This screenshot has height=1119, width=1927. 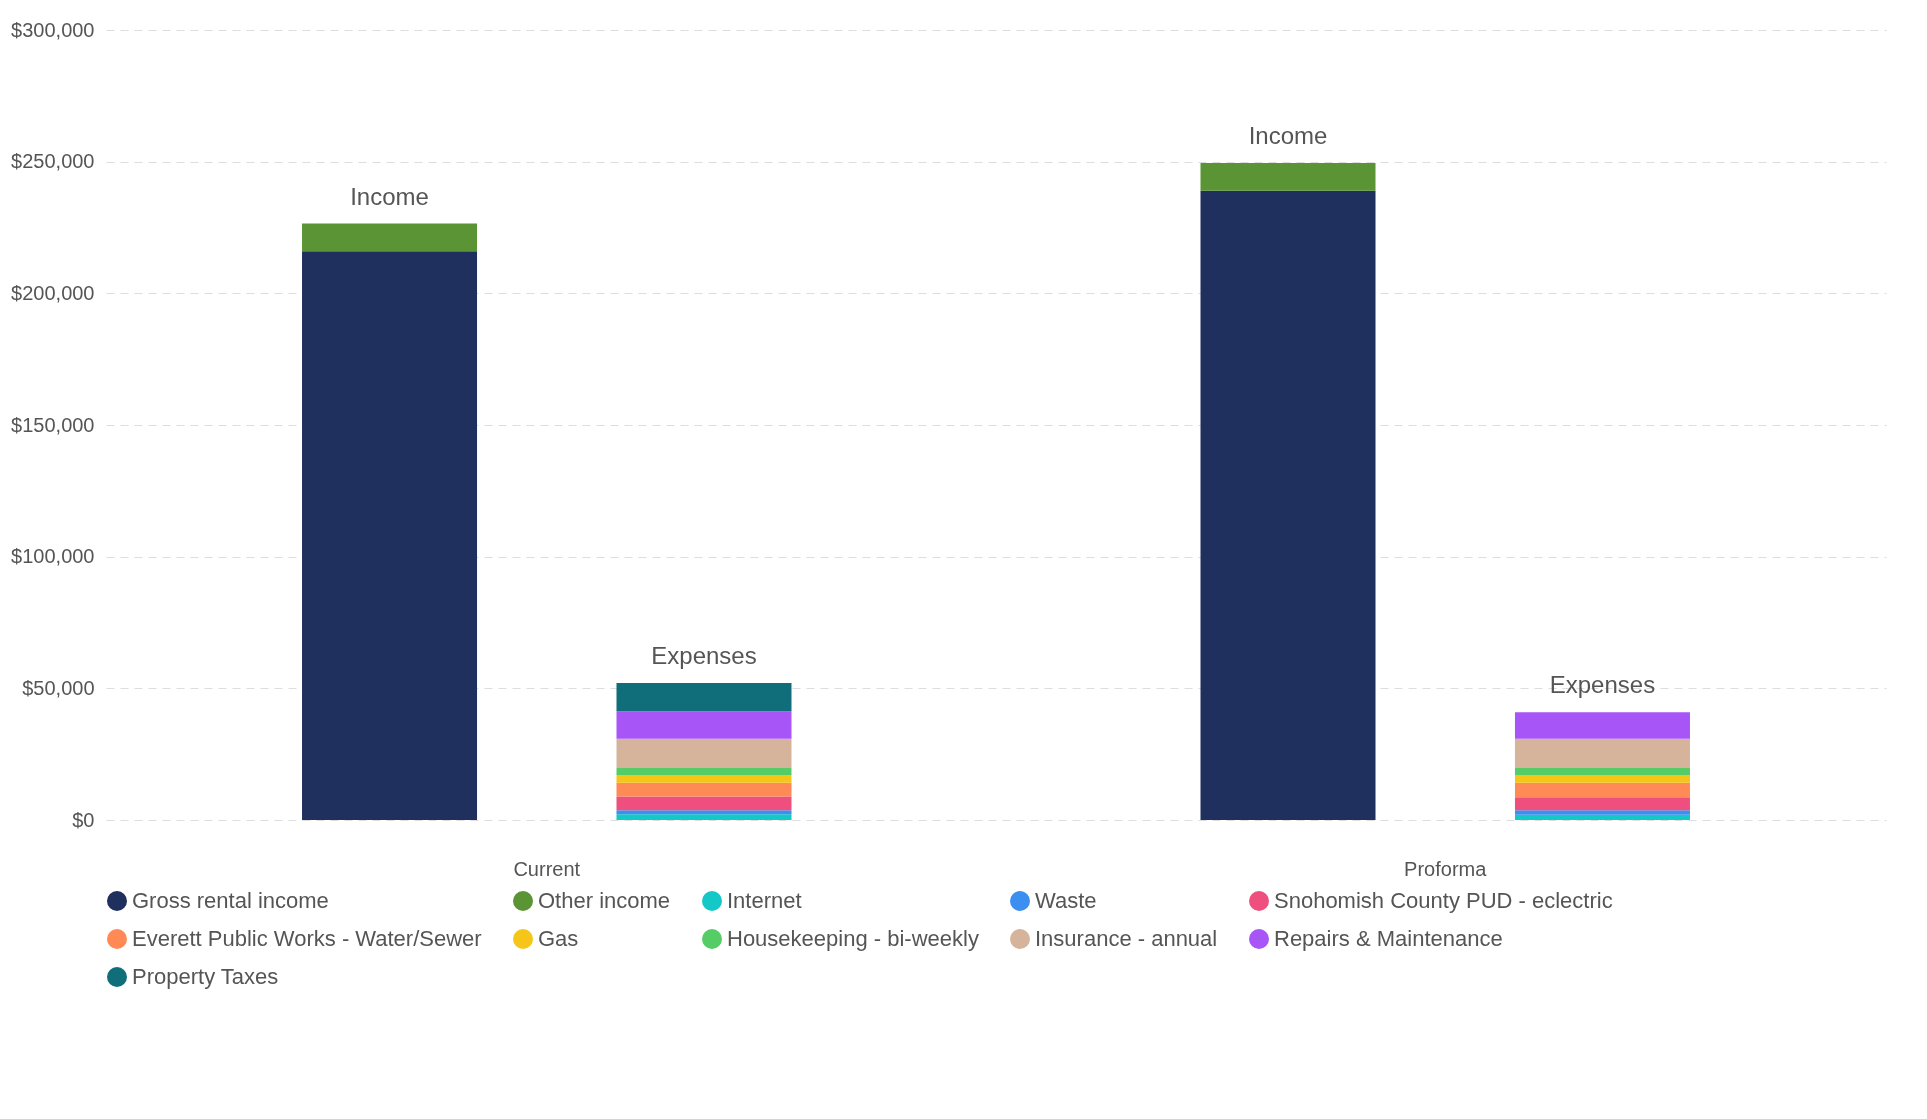 I want to click on legend-label: Waste, so click(x=1066, y=900).